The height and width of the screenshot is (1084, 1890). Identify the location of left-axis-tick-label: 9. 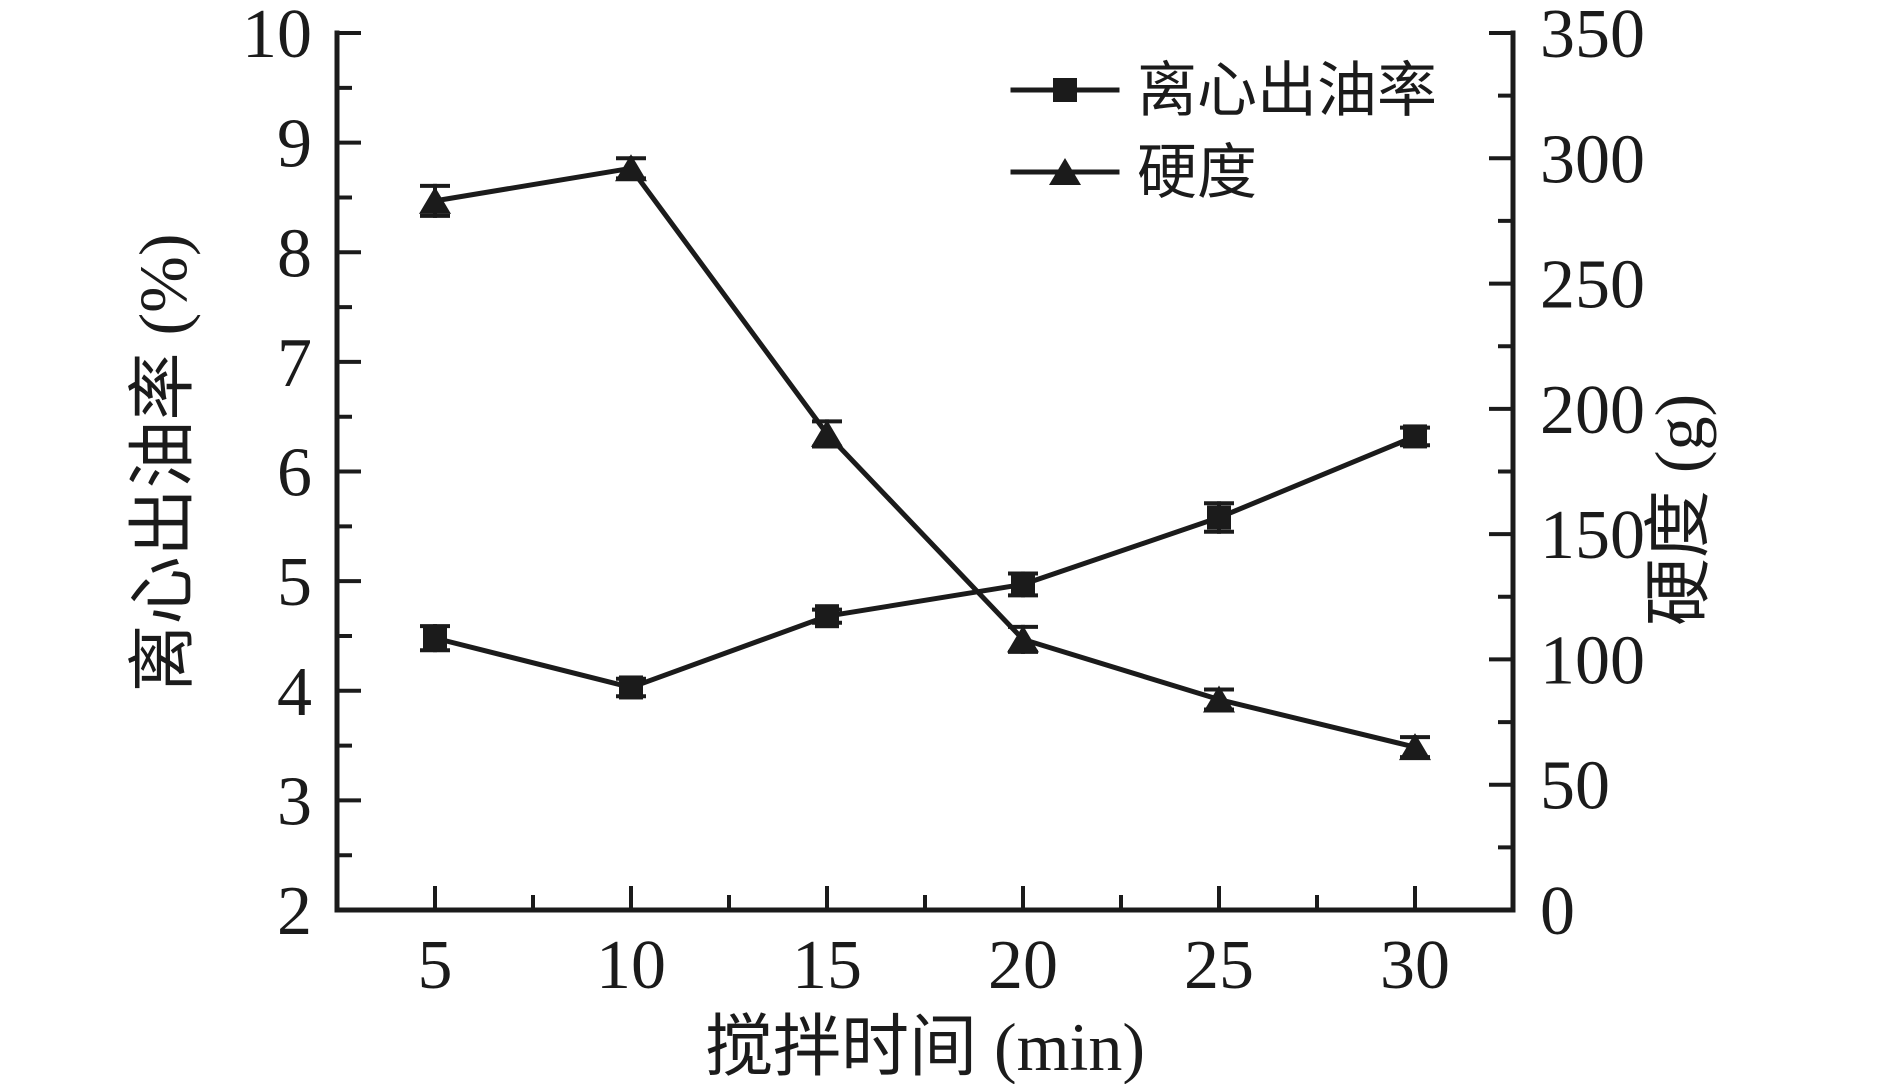
(294, 144).